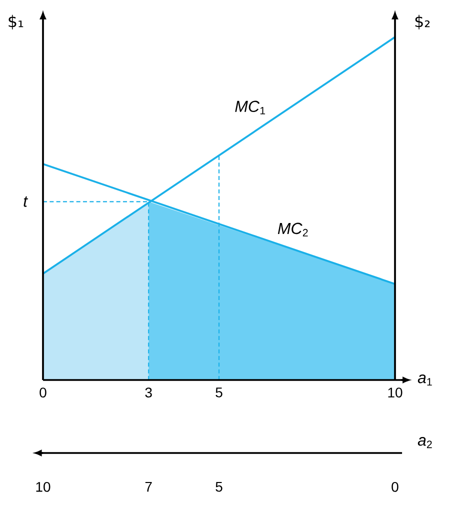 The width and height of the screenshot is (456, 505). What do you see at coordinates (26, 201) in the screenshot?
I see `annotation: t` at bounding box center [26, 201].